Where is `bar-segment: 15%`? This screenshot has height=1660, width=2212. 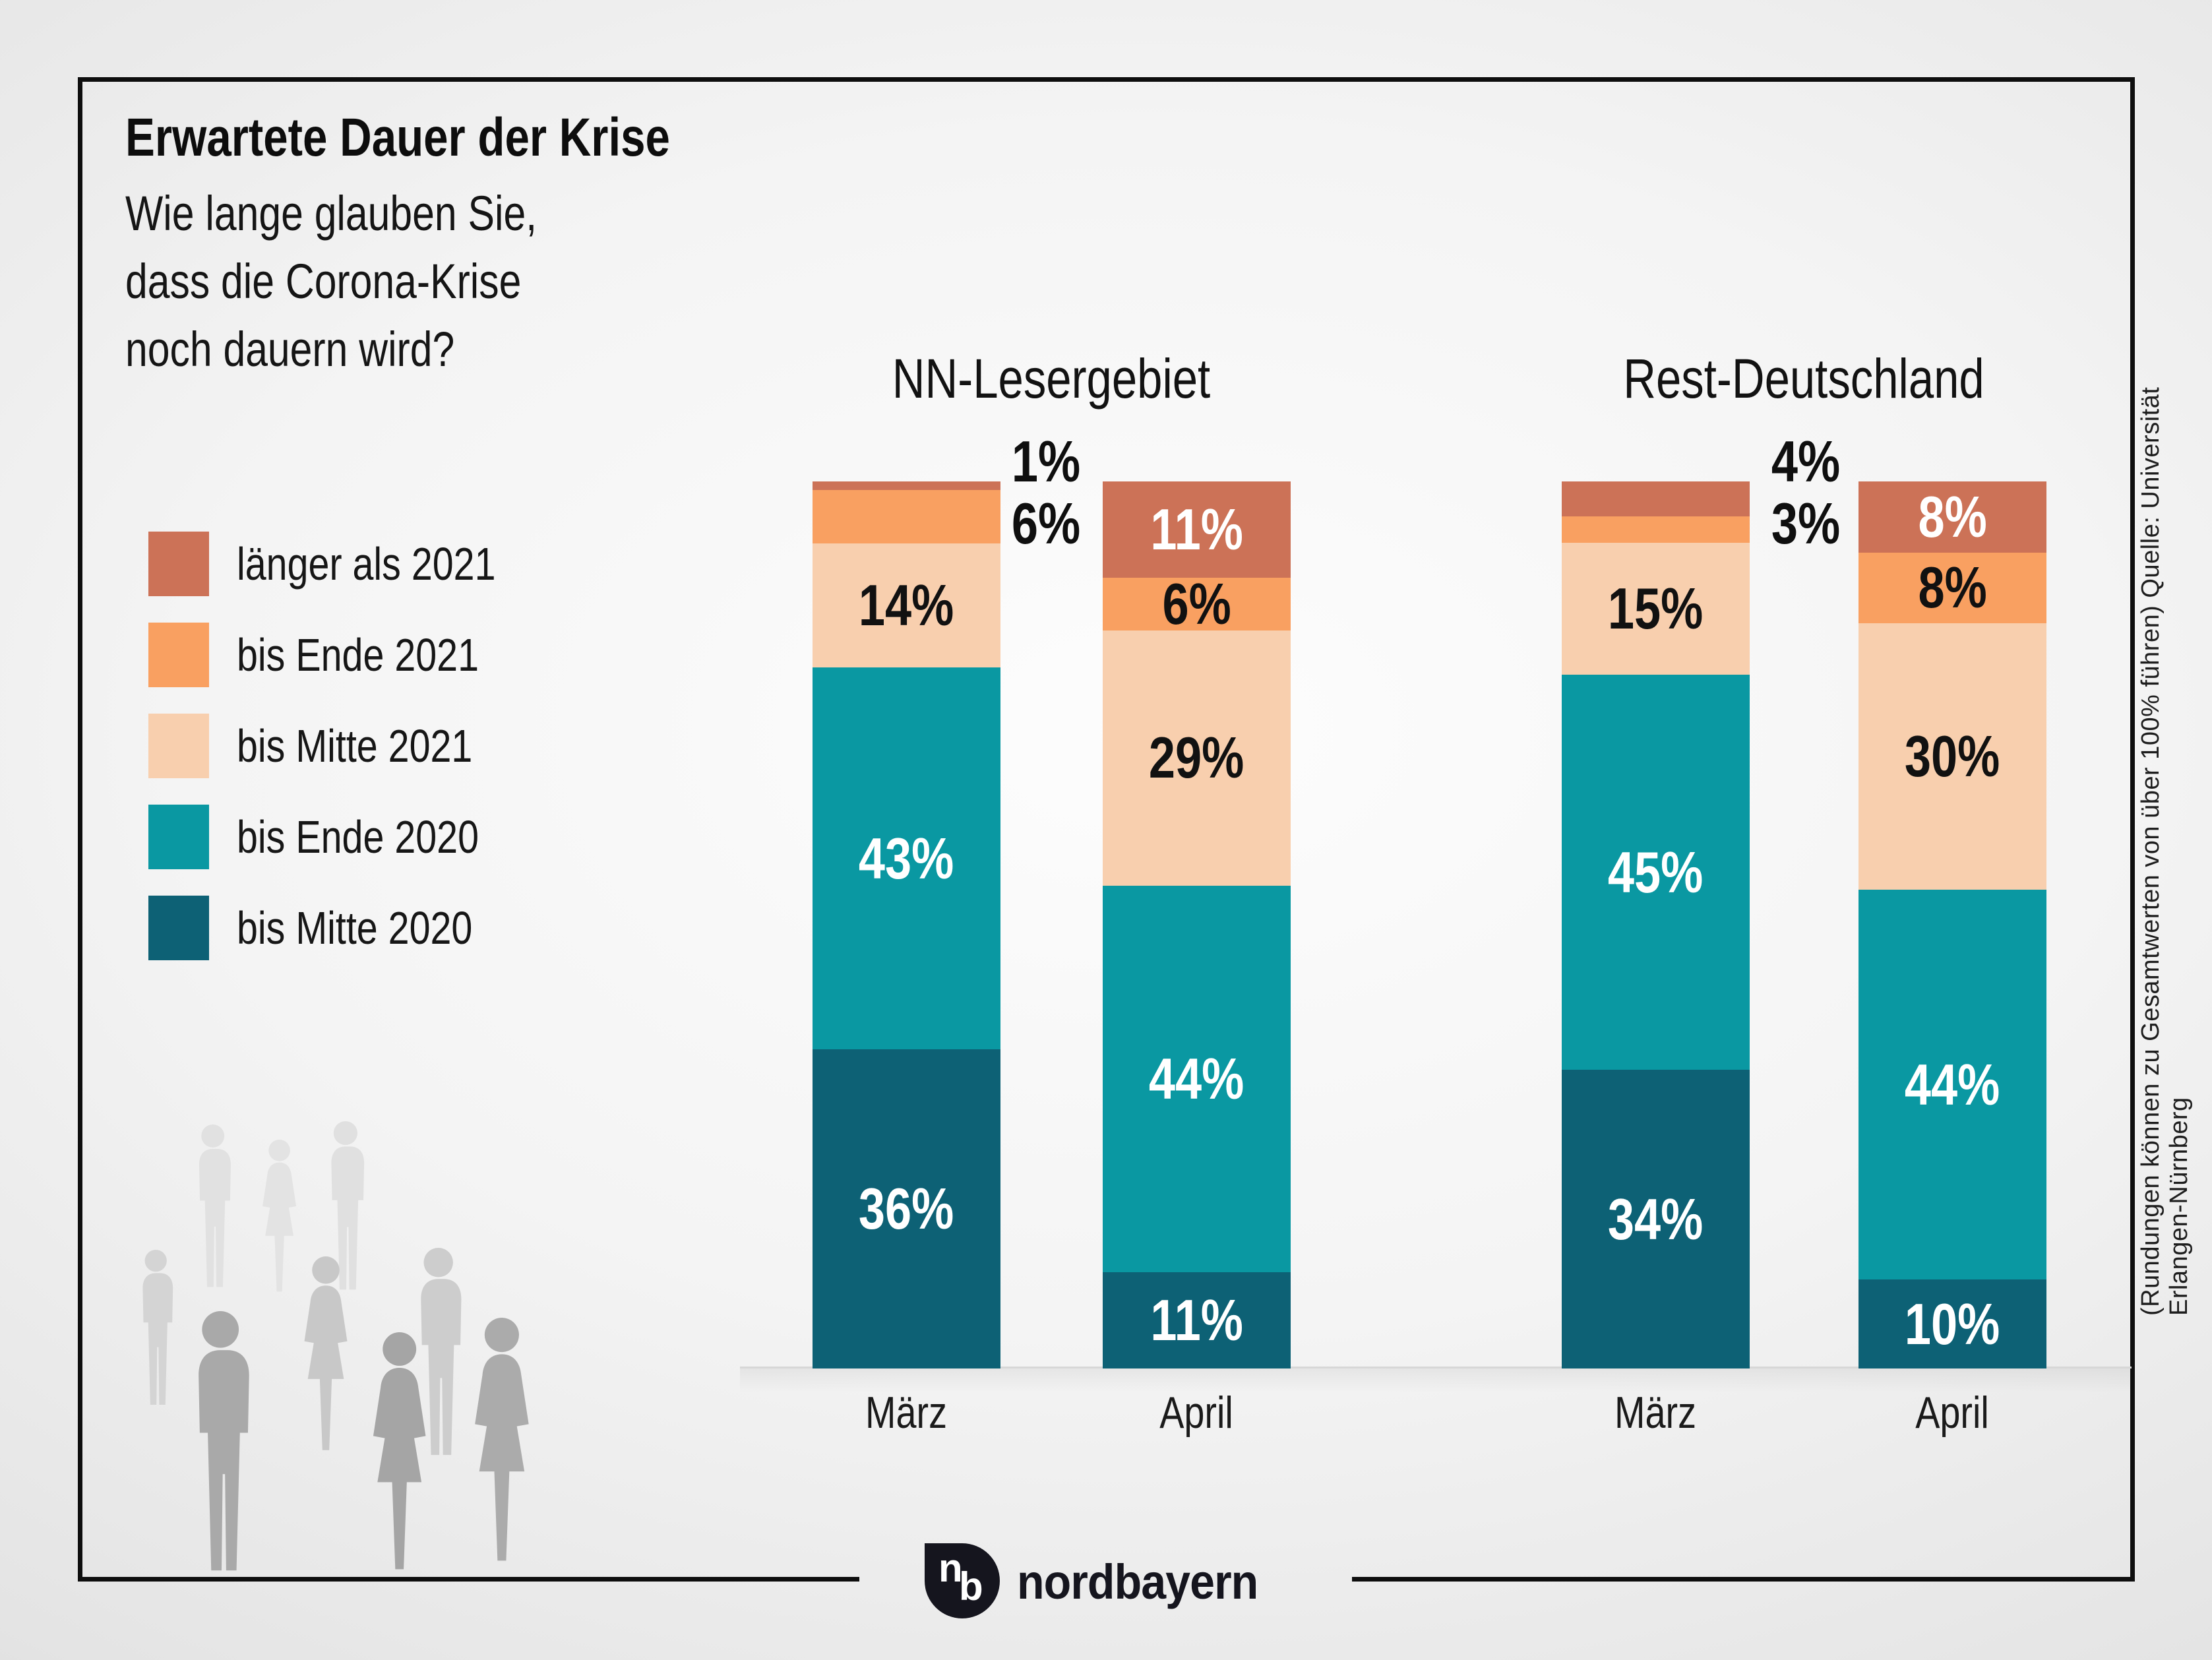 bar-segment: 15% is located at coordinates (1656, 609).